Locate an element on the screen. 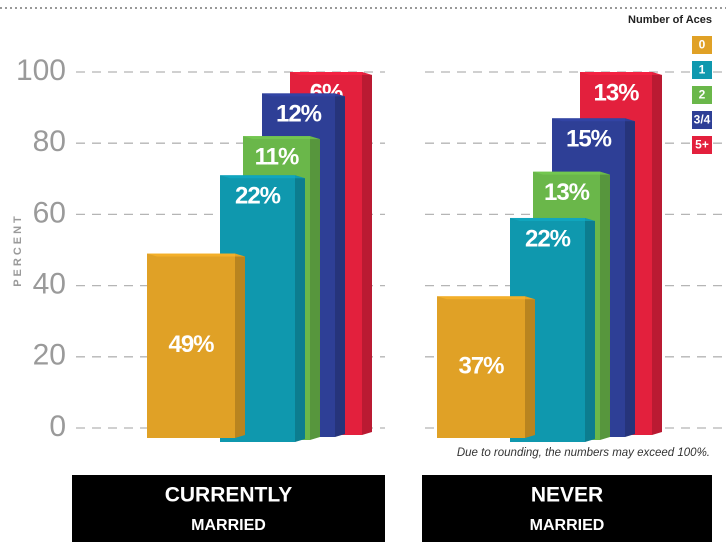 The height and width of the screenshot is (542, 726). value-label: 49% is located at coordinates (191, 344).